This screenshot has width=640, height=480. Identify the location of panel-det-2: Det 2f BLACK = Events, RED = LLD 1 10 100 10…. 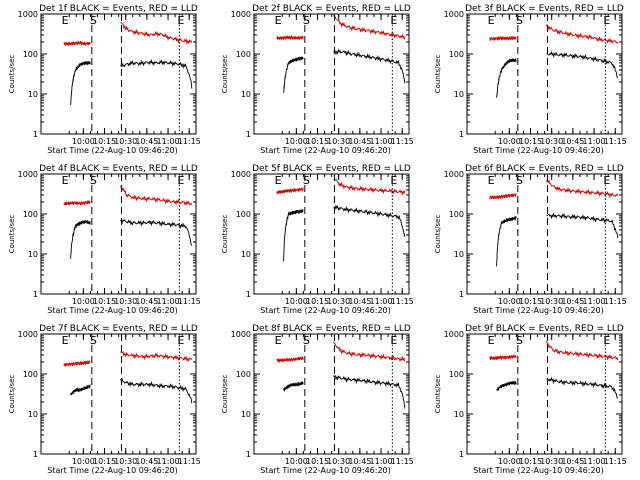
(317, 79).